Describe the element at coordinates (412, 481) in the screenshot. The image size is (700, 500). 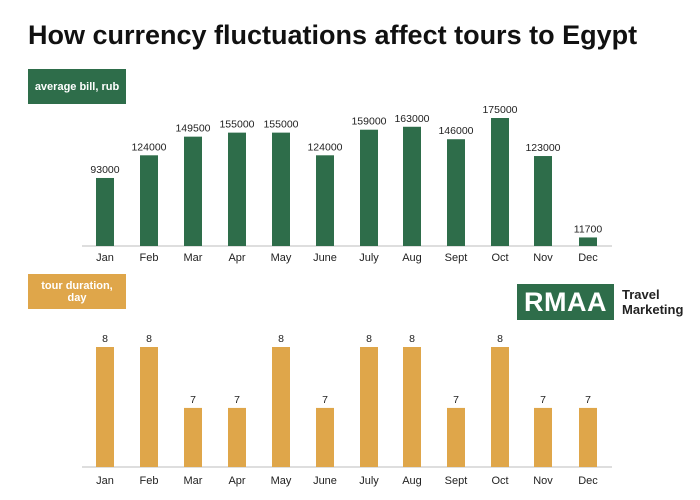
I see `duration-month-label: Aug` at that location.